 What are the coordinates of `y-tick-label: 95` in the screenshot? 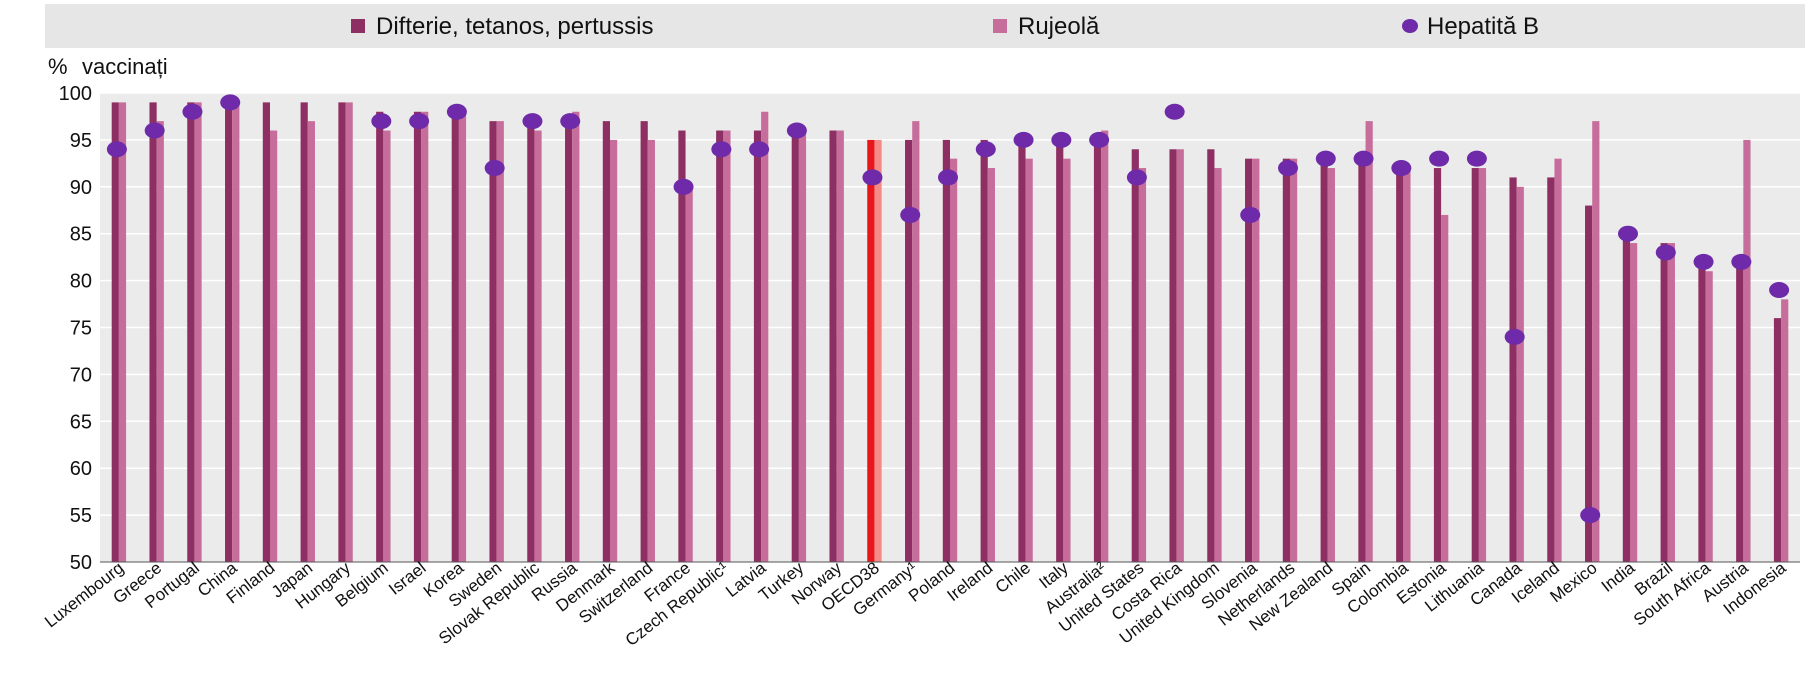 It's located at (81, 141).